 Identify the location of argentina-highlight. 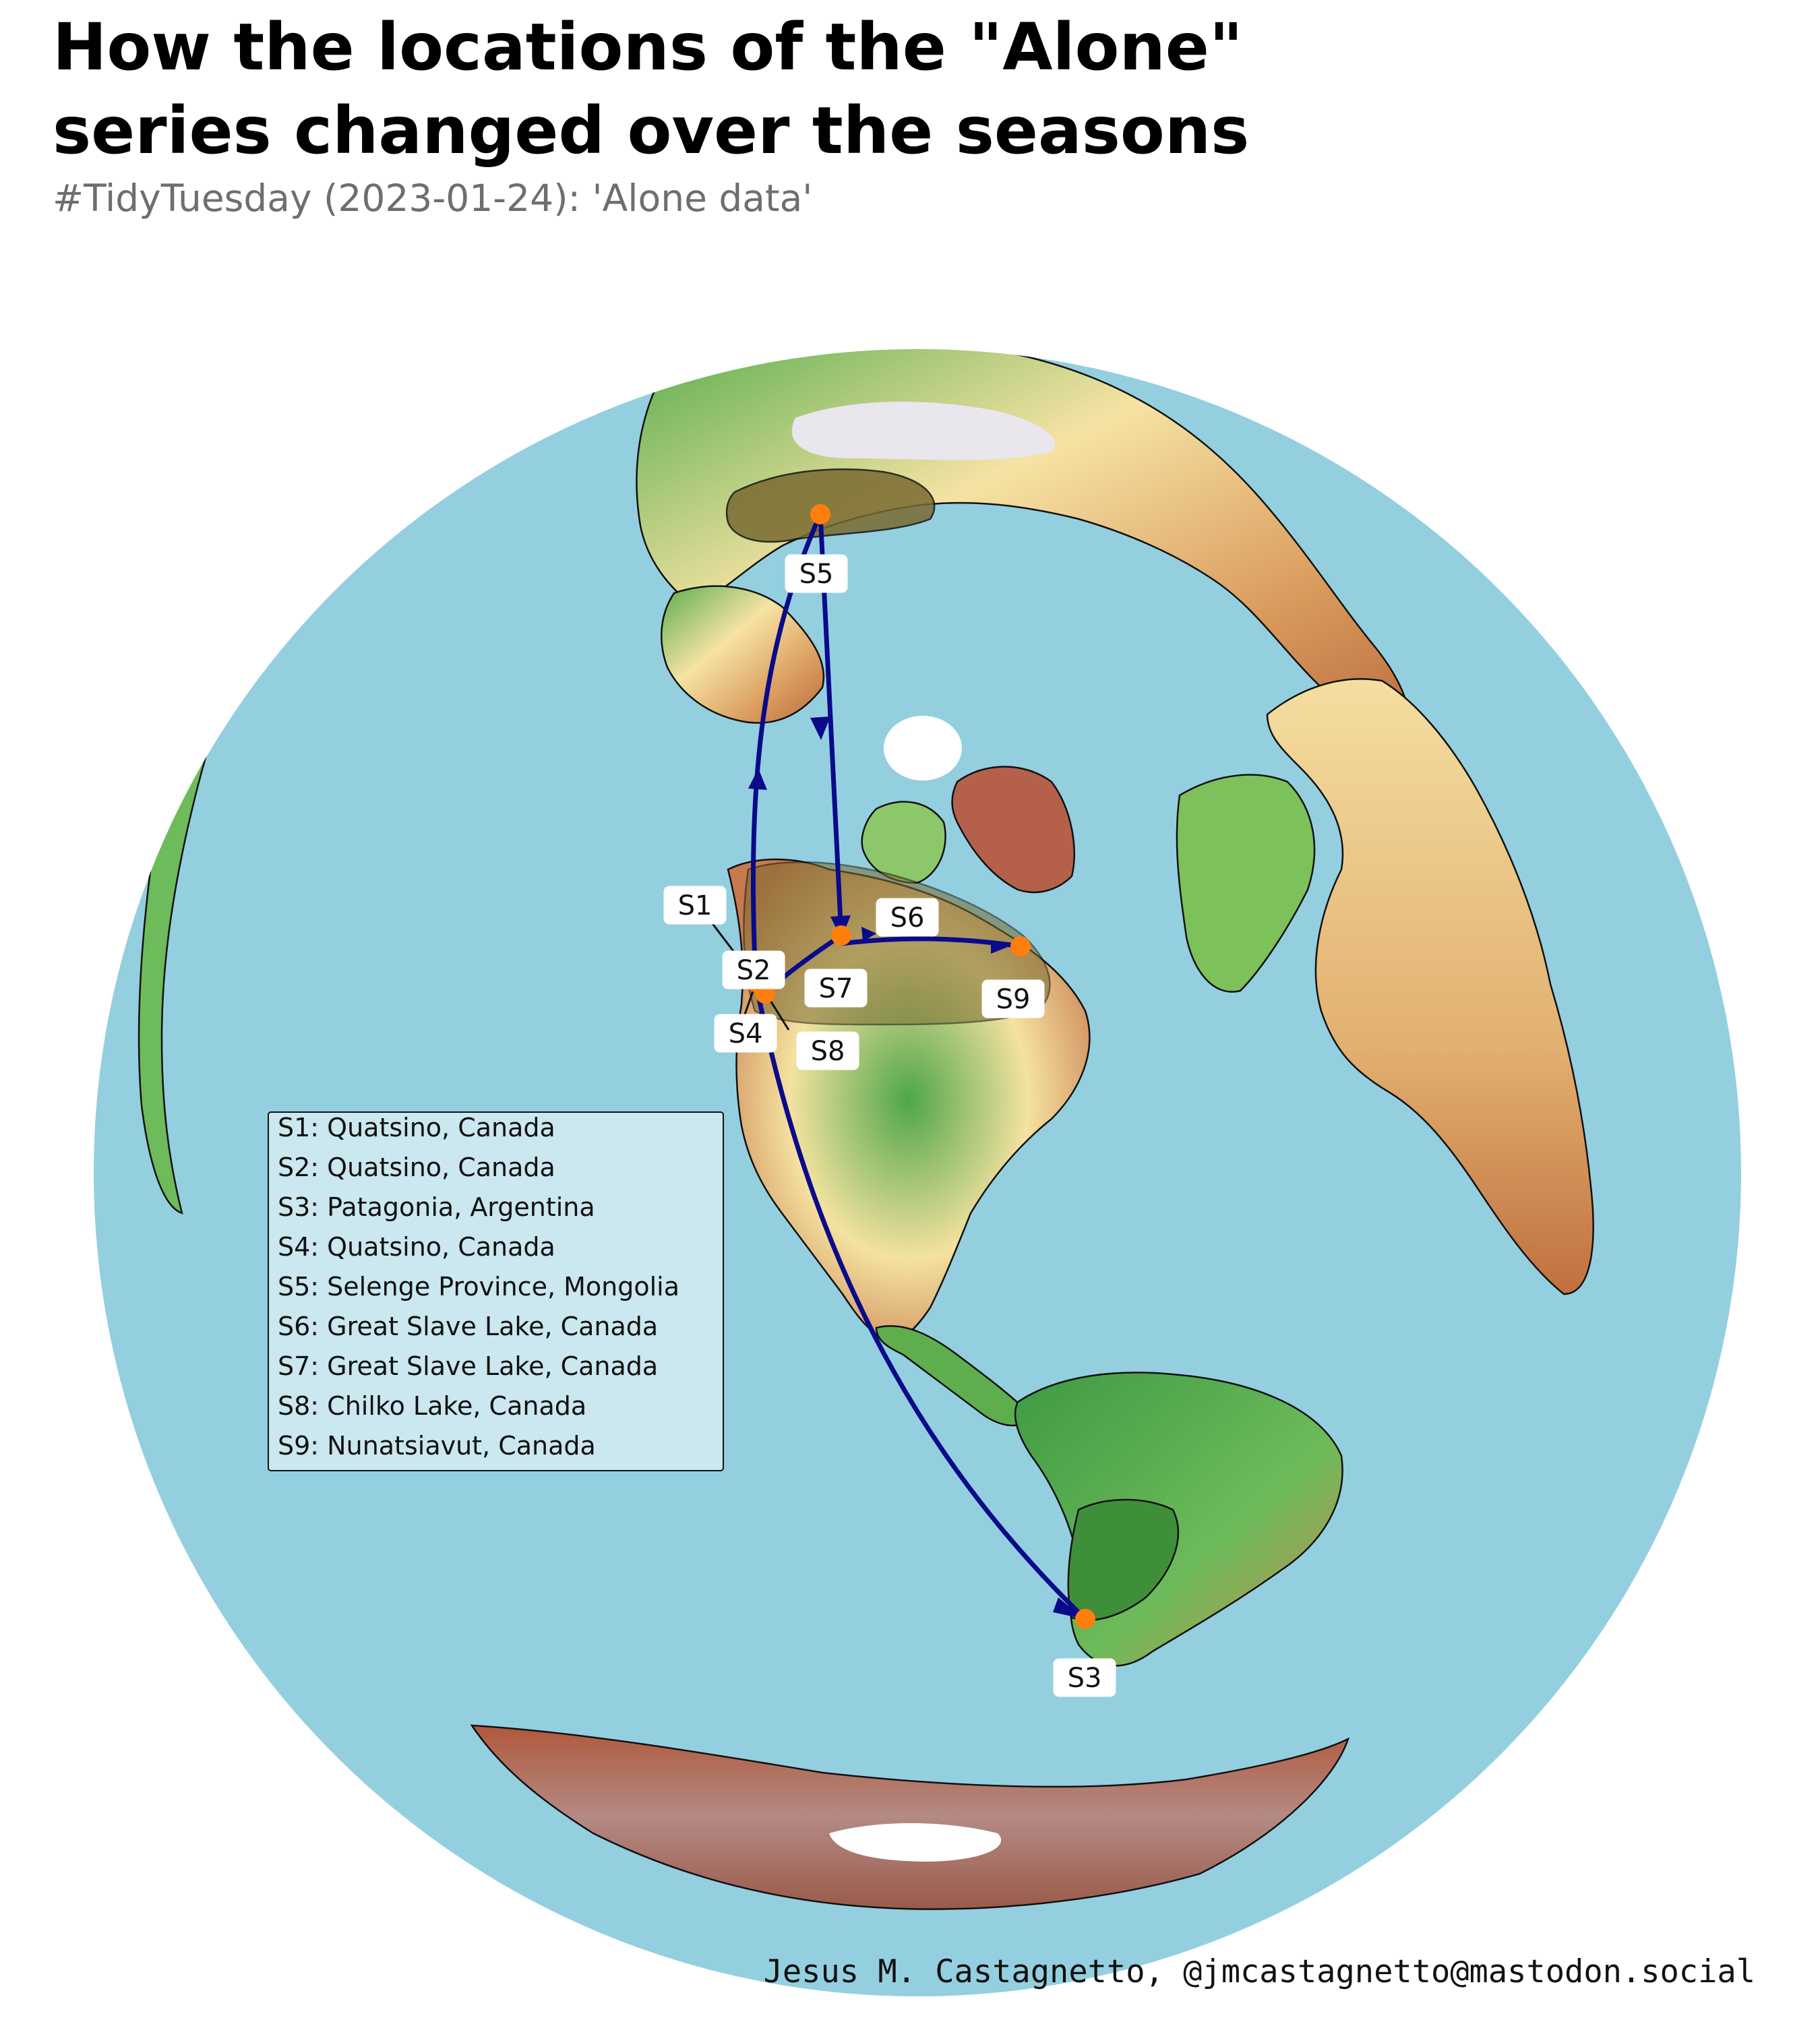
(1123, 1560).